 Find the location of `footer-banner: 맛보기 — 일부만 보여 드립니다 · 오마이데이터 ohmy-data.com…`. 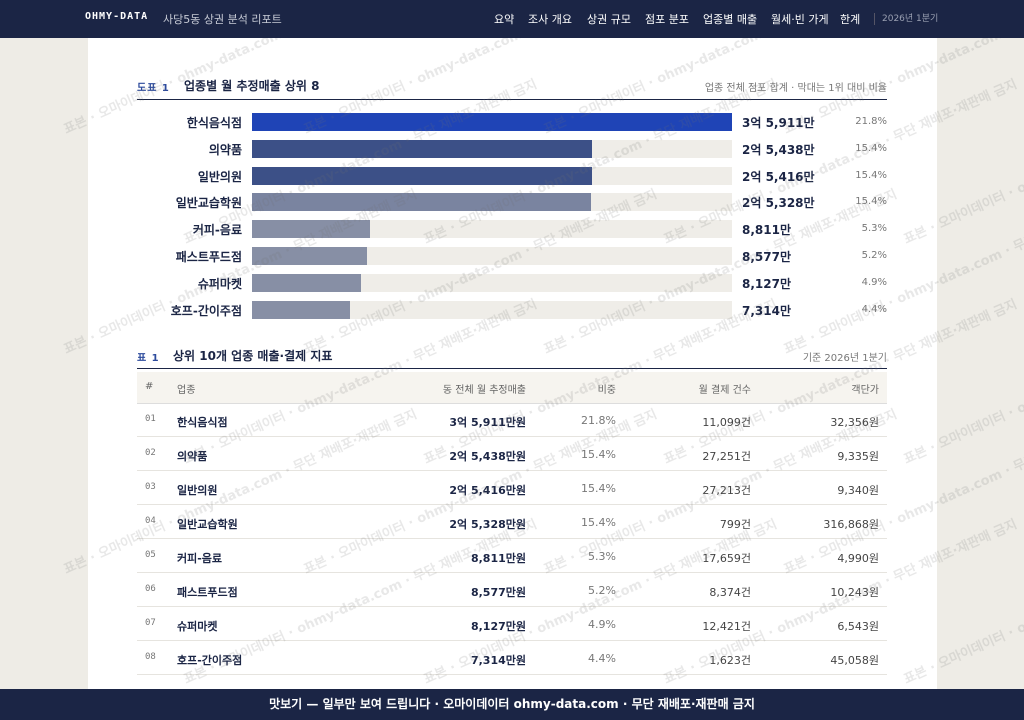

footer-banner: 맛보기 — 일부만 보여 드립니다 · 오마이데이터 ohmy-data.com… is located at coordinates (512, 704).